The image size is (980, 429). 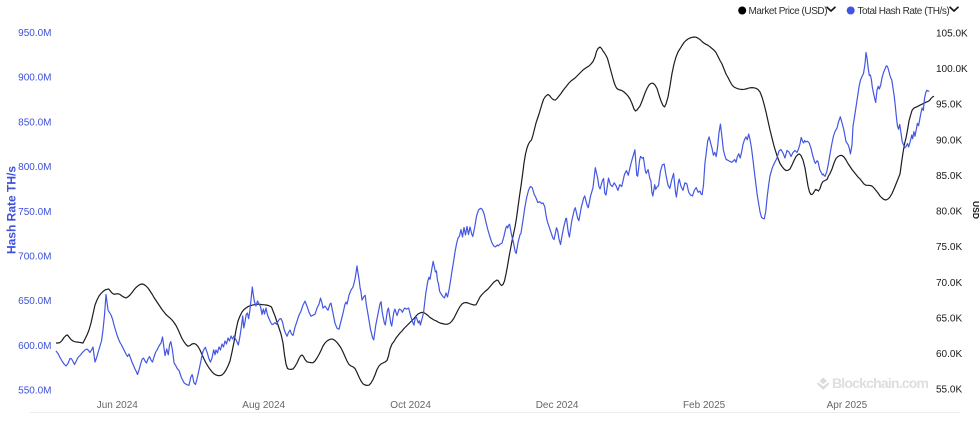 I want to click on svg-text: 950.0M, so click(x=34, y=33).